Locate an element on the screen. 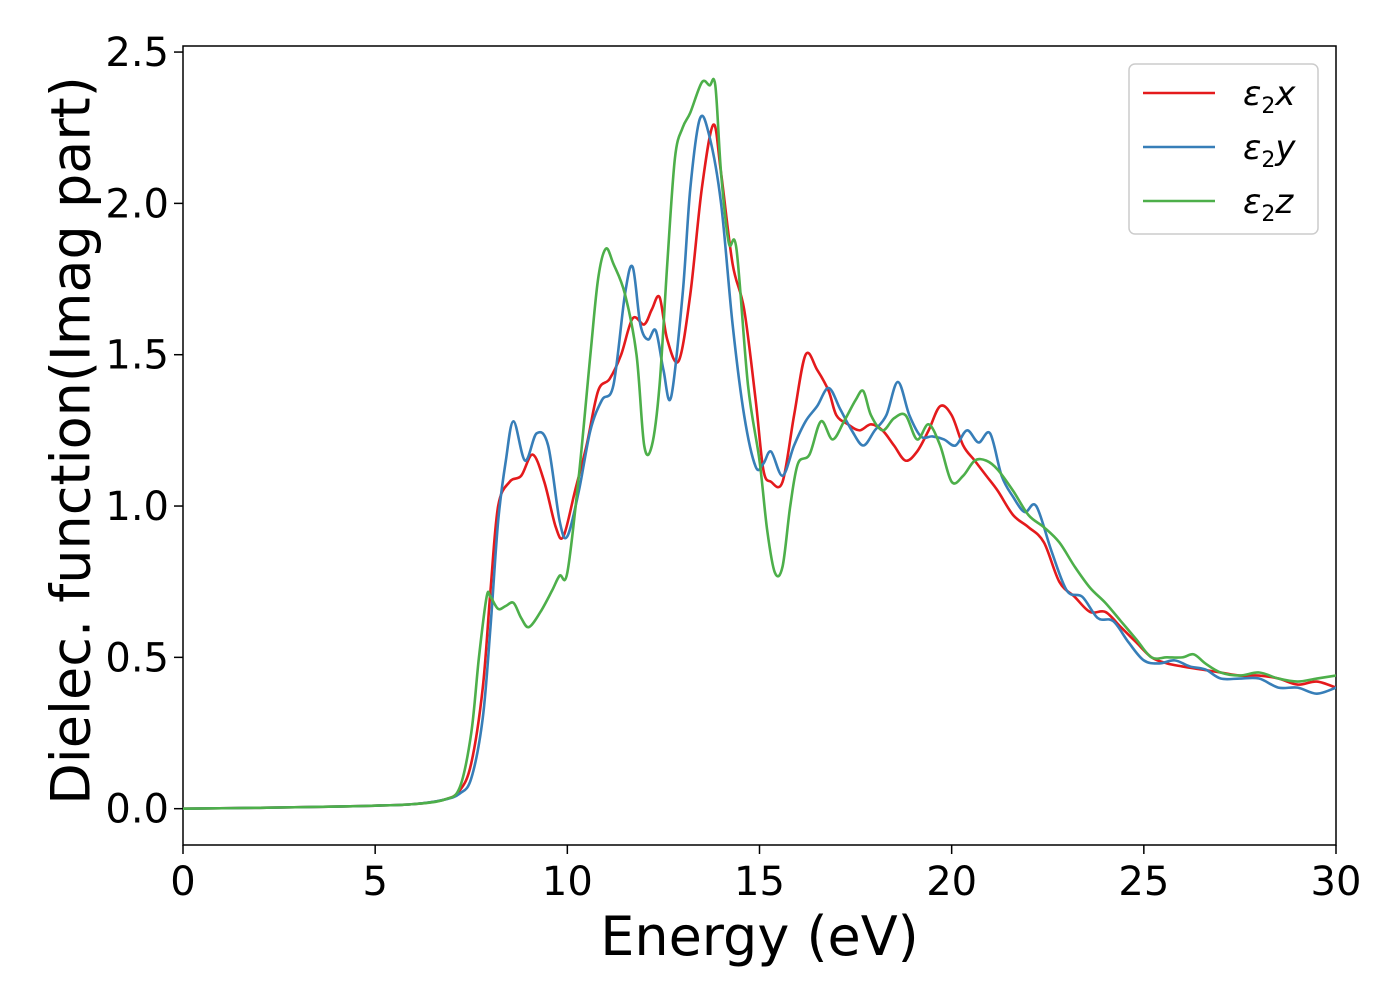 The image size is (1400, 1000). y-tick-label: 1.5 is located at coordinates (137, 356).